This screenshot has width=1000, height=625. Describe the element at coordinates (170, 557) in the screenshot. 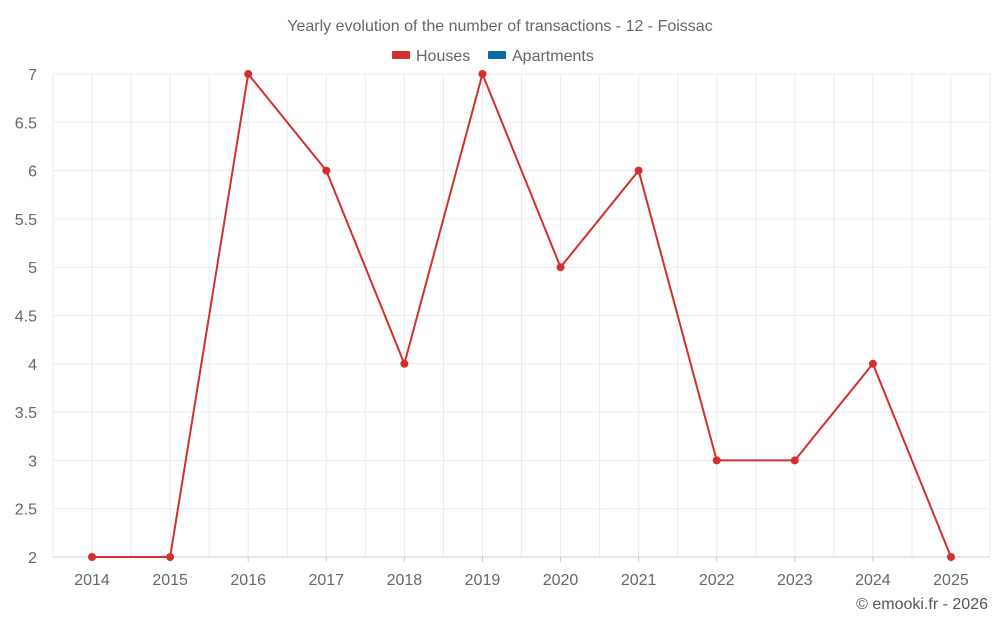

I see `data-point-houses-2015` at that location.